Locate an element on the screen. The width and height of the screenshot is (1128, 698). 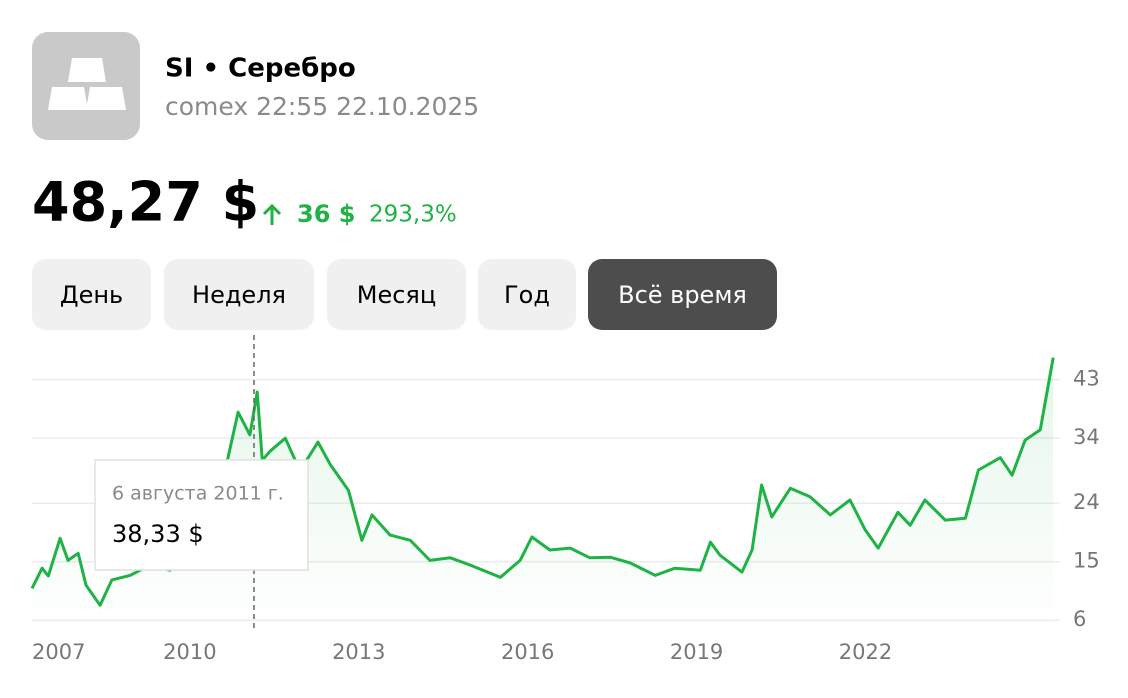
tab-label: Неделя is located at coordinates (239, 295).